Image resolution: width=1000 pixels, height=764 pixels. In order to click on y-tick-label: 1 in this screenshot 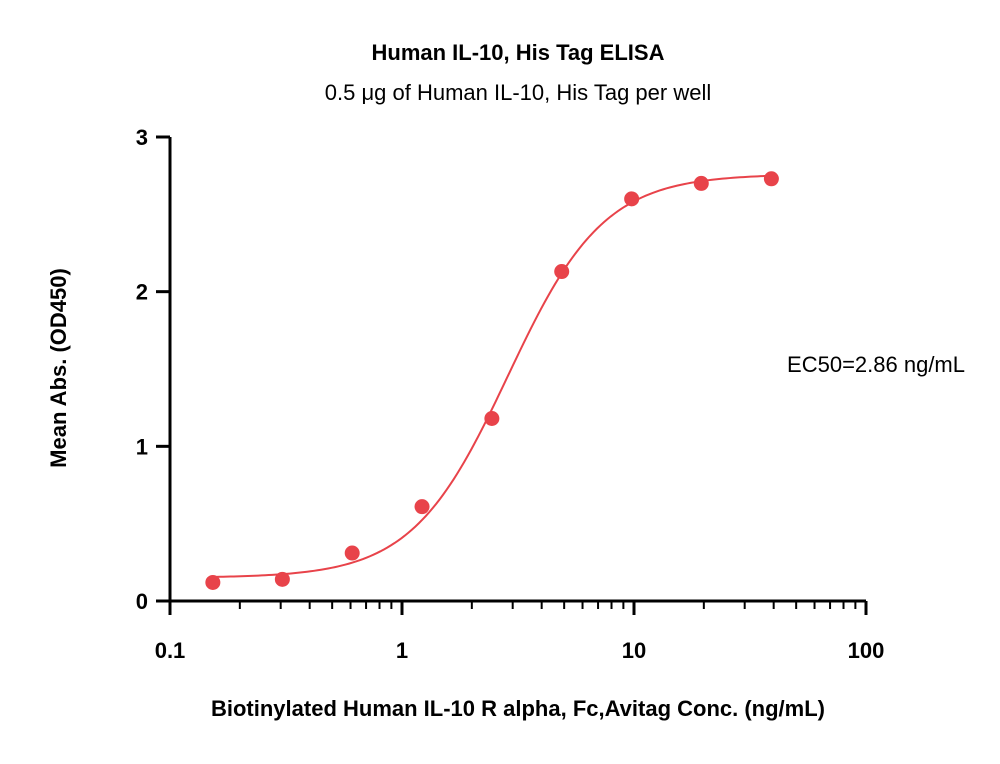, I will do `click(142, 446)`.